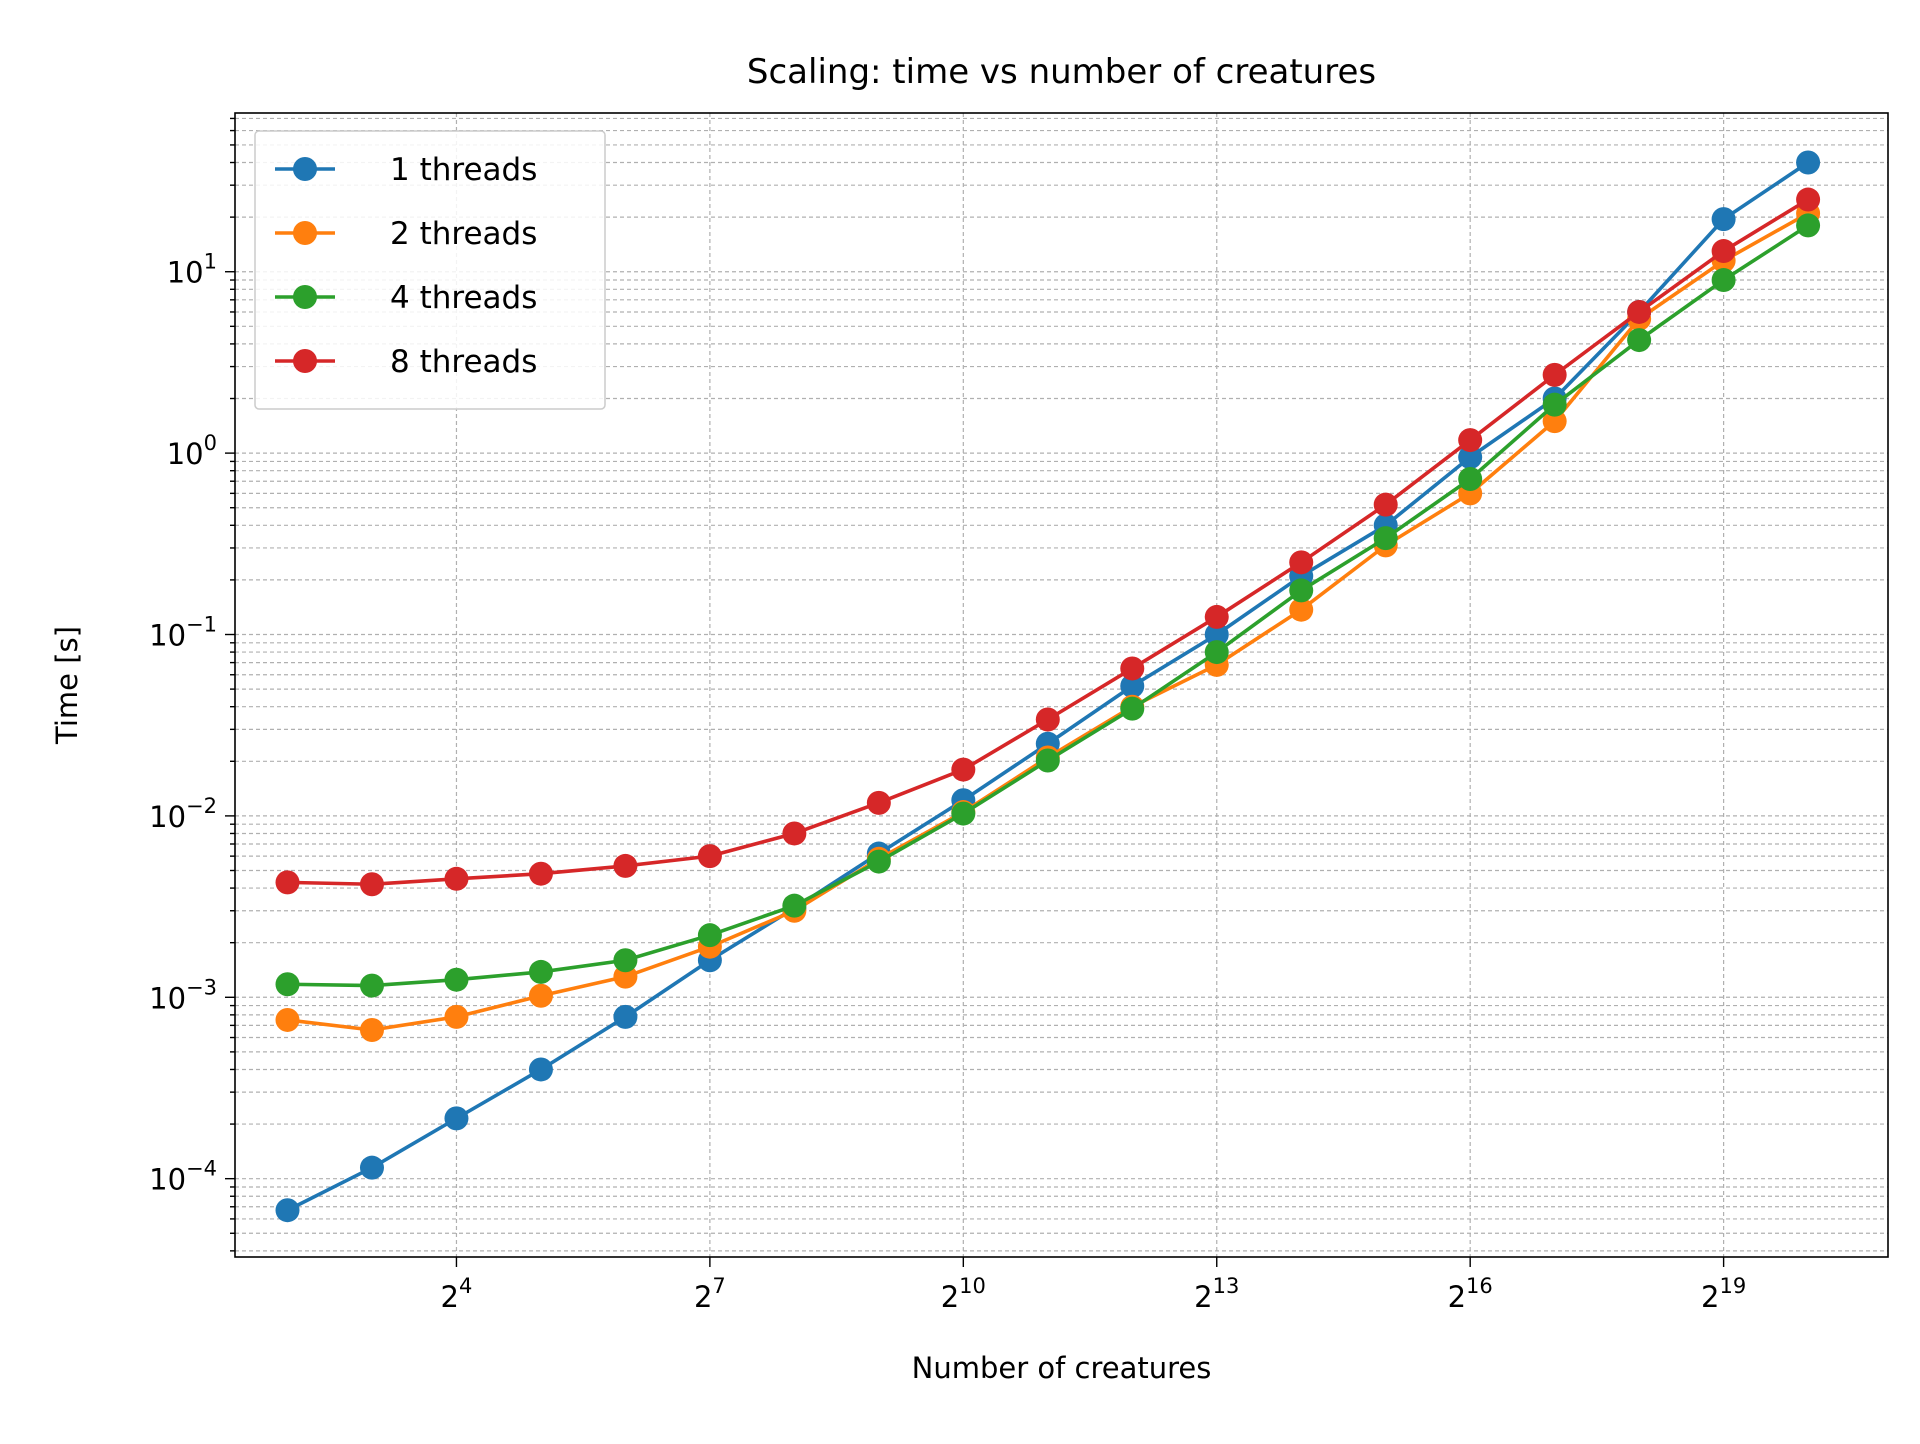 Image resolution: width=1920 pixels, height=1444 pixels. I want to click on x-tick-label: 24, so click(457, 1294).